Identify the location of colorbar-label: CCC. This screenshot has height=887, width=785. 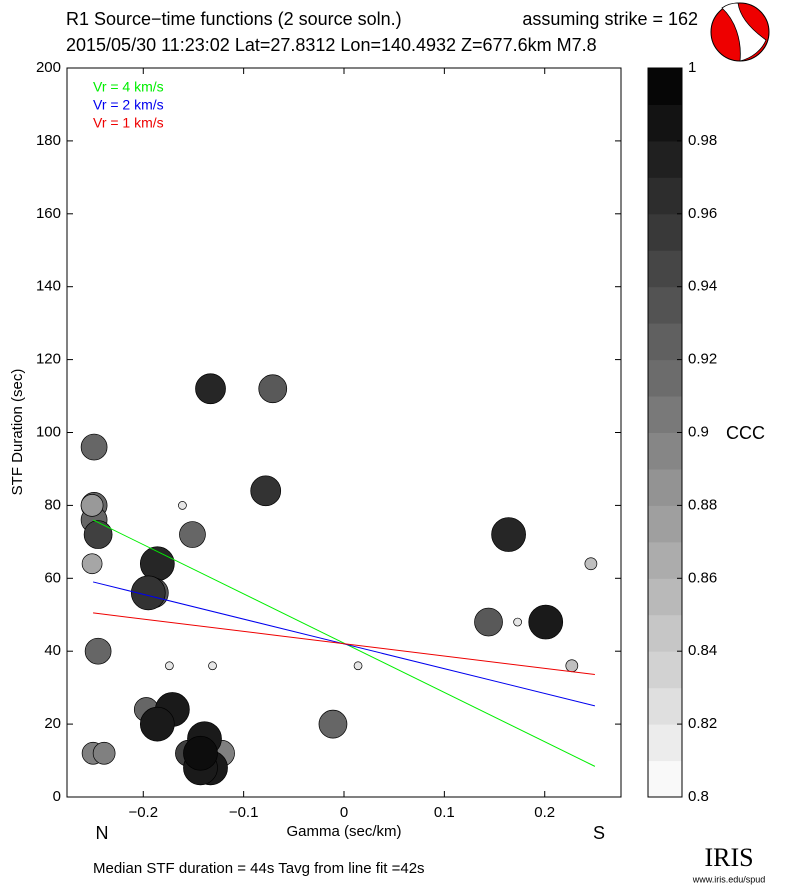
(745, 433).